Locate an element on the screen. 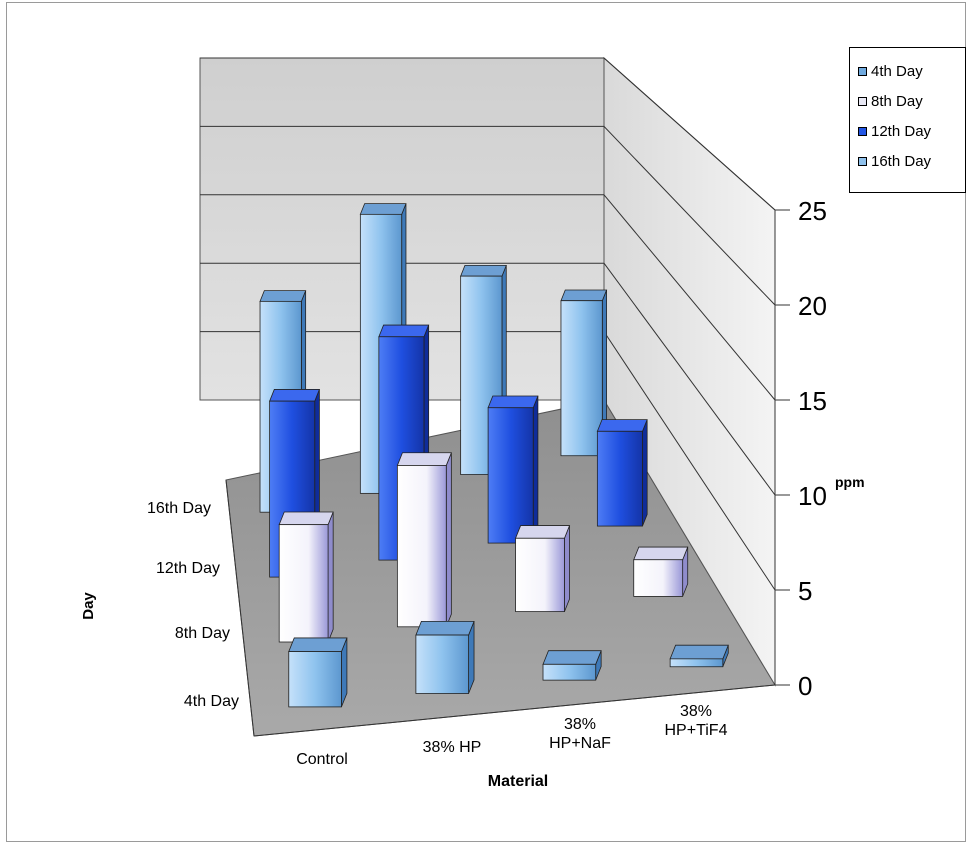 Image resolution: width=971 pixels, height=846 pixels. legend-label: 8th Day is located at coordinates (897, 101).